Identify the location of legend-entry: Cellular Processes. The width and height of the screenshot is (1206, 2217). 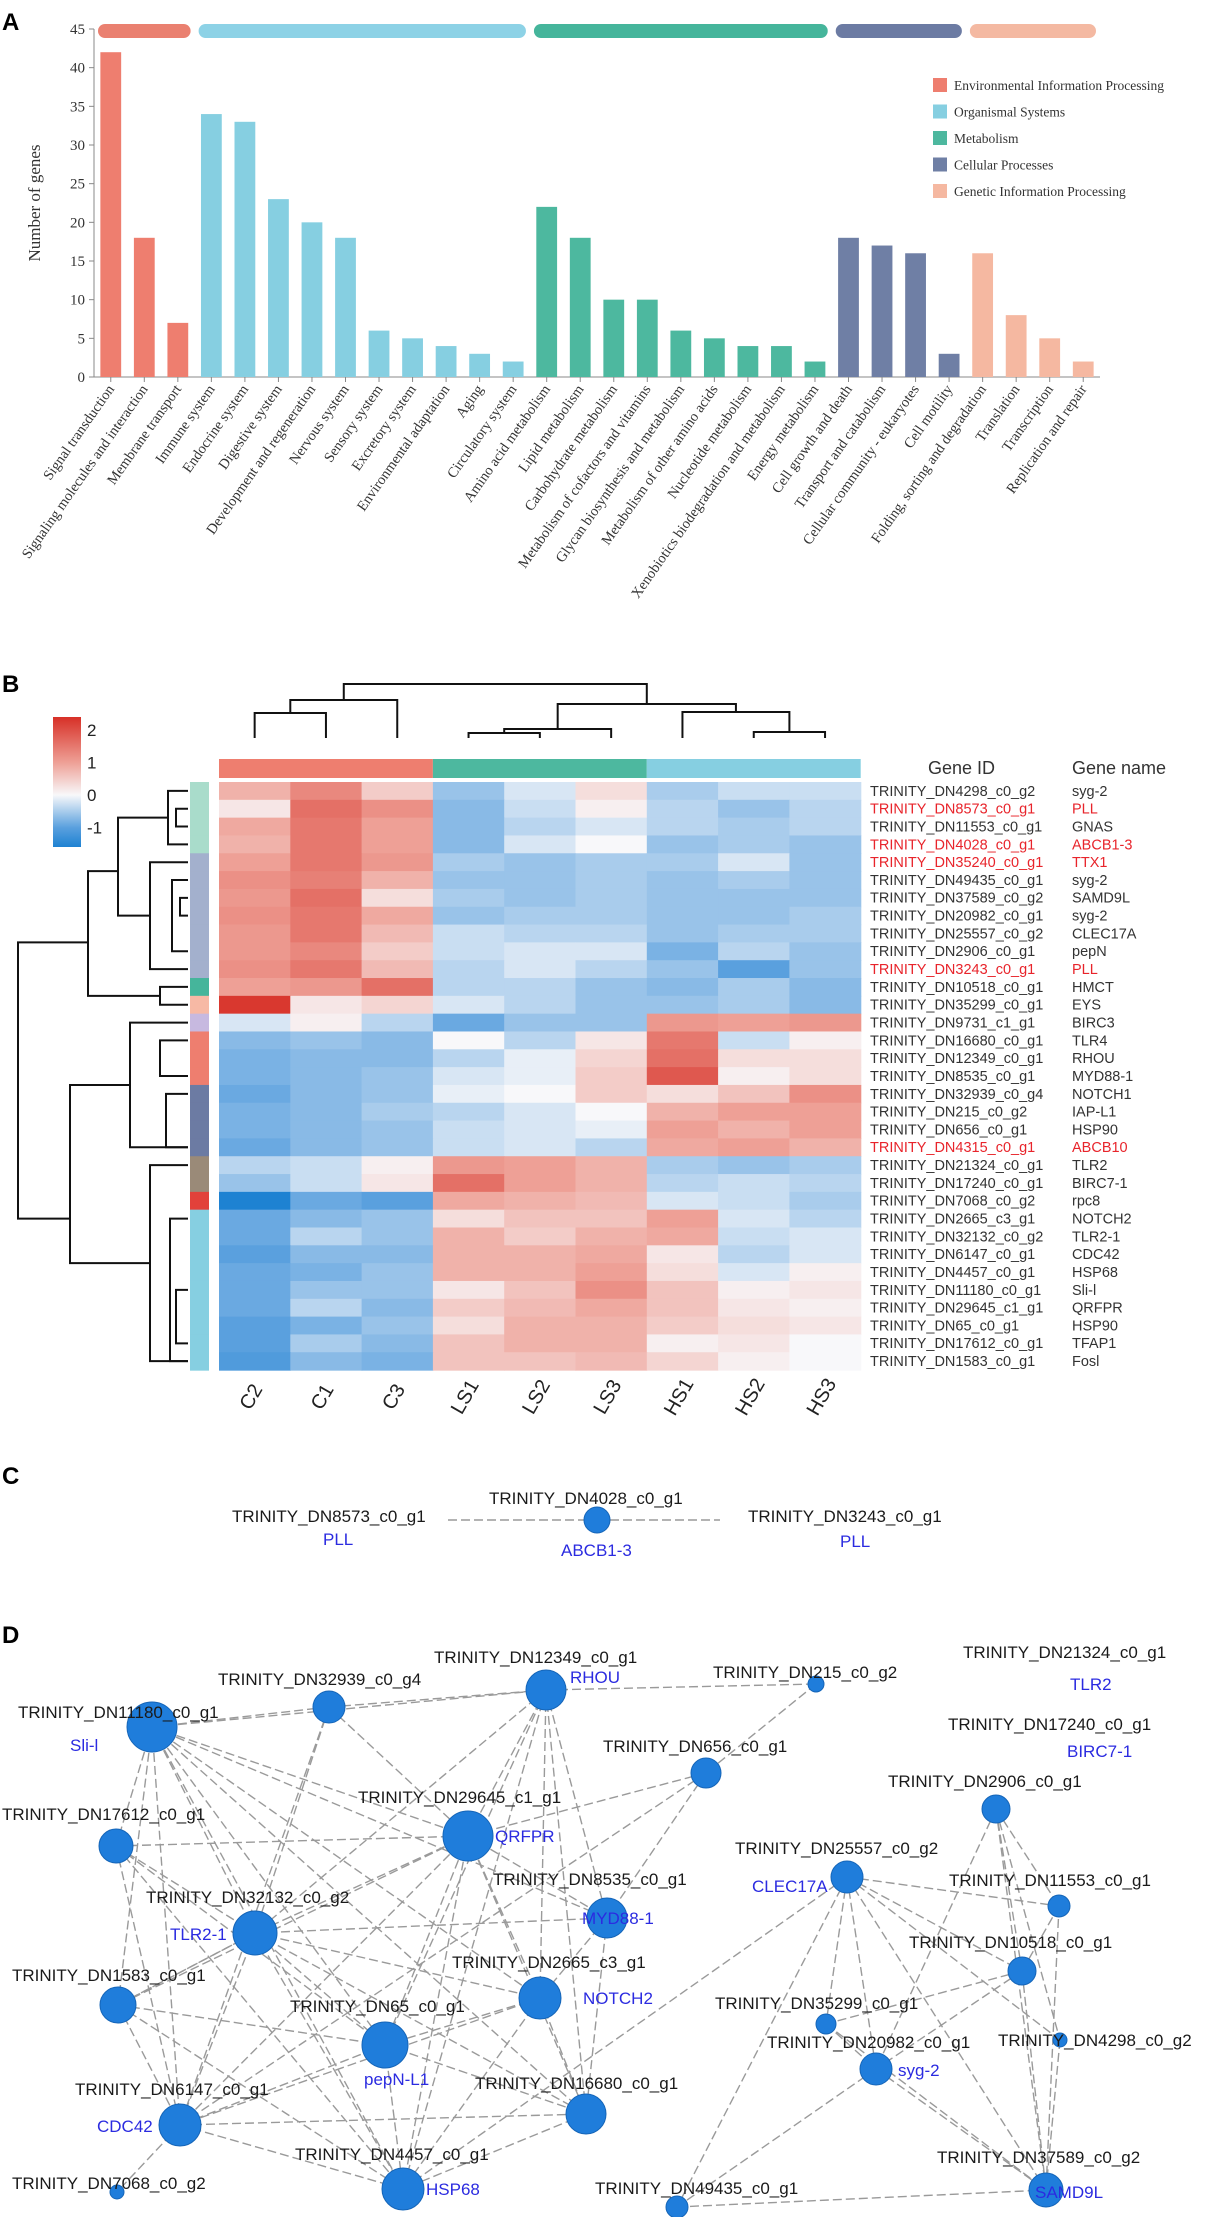
(1003, 165).